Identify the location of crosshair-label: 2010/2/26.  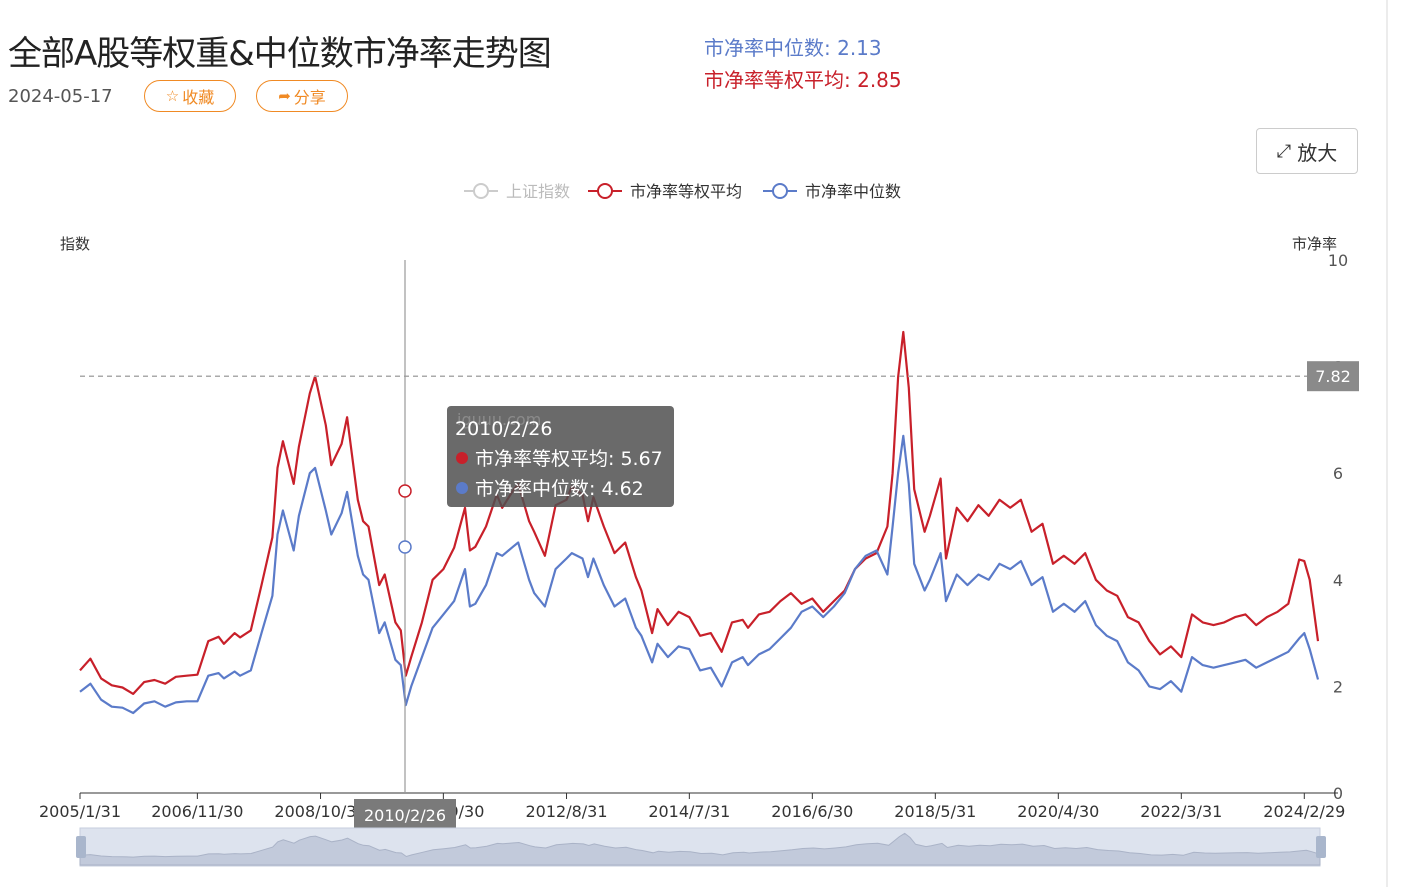
(405, 815).